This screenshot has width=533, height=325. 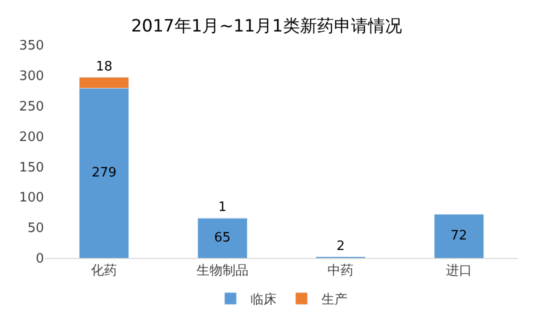 What do you see at coordinates (222, 207) in the screenshot?
I see `data-label: 1` at bounding box center [222, 207].